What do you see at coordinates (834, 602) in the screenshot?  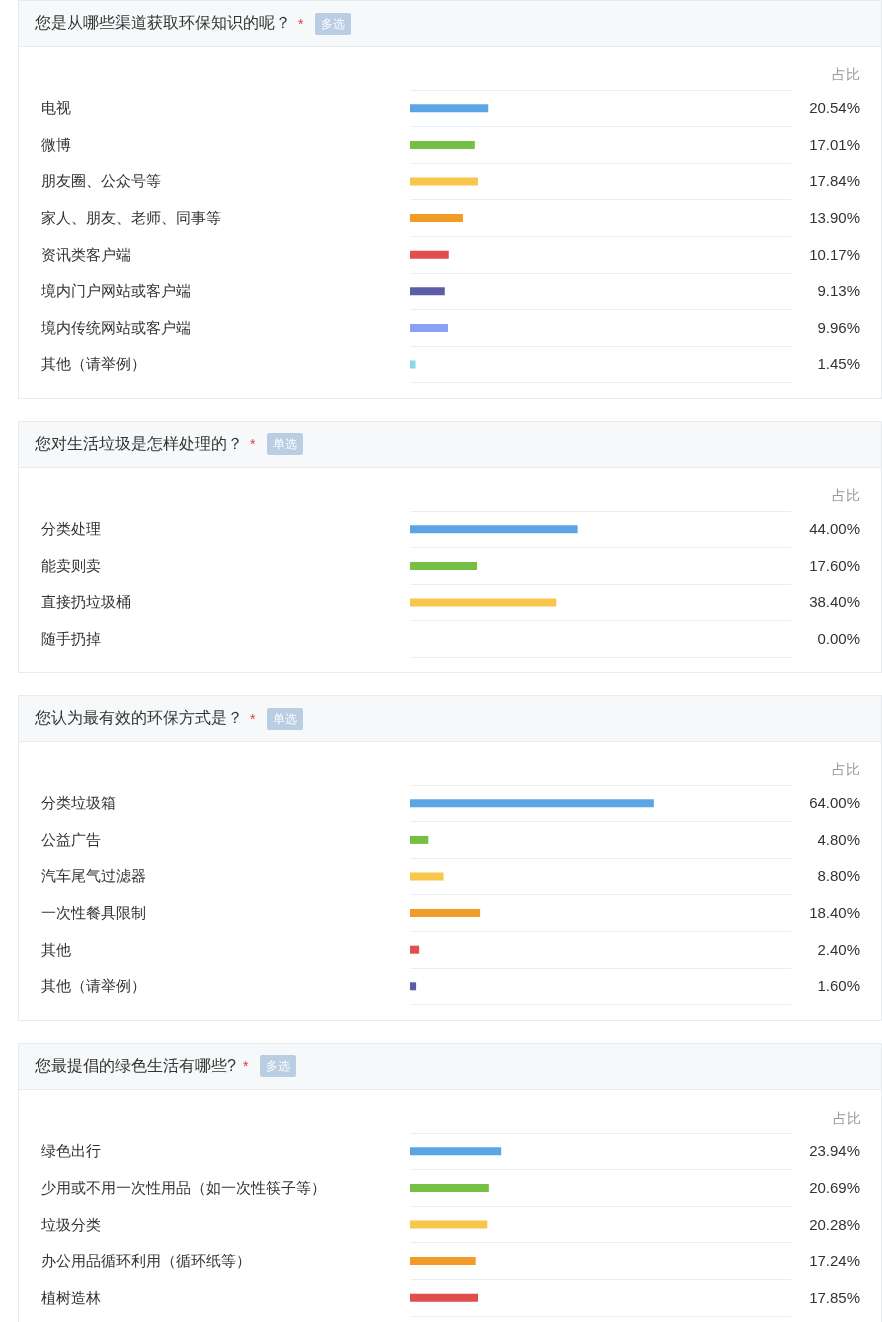 I see `data-label: 38.40%` at bounding box center [834, 602].